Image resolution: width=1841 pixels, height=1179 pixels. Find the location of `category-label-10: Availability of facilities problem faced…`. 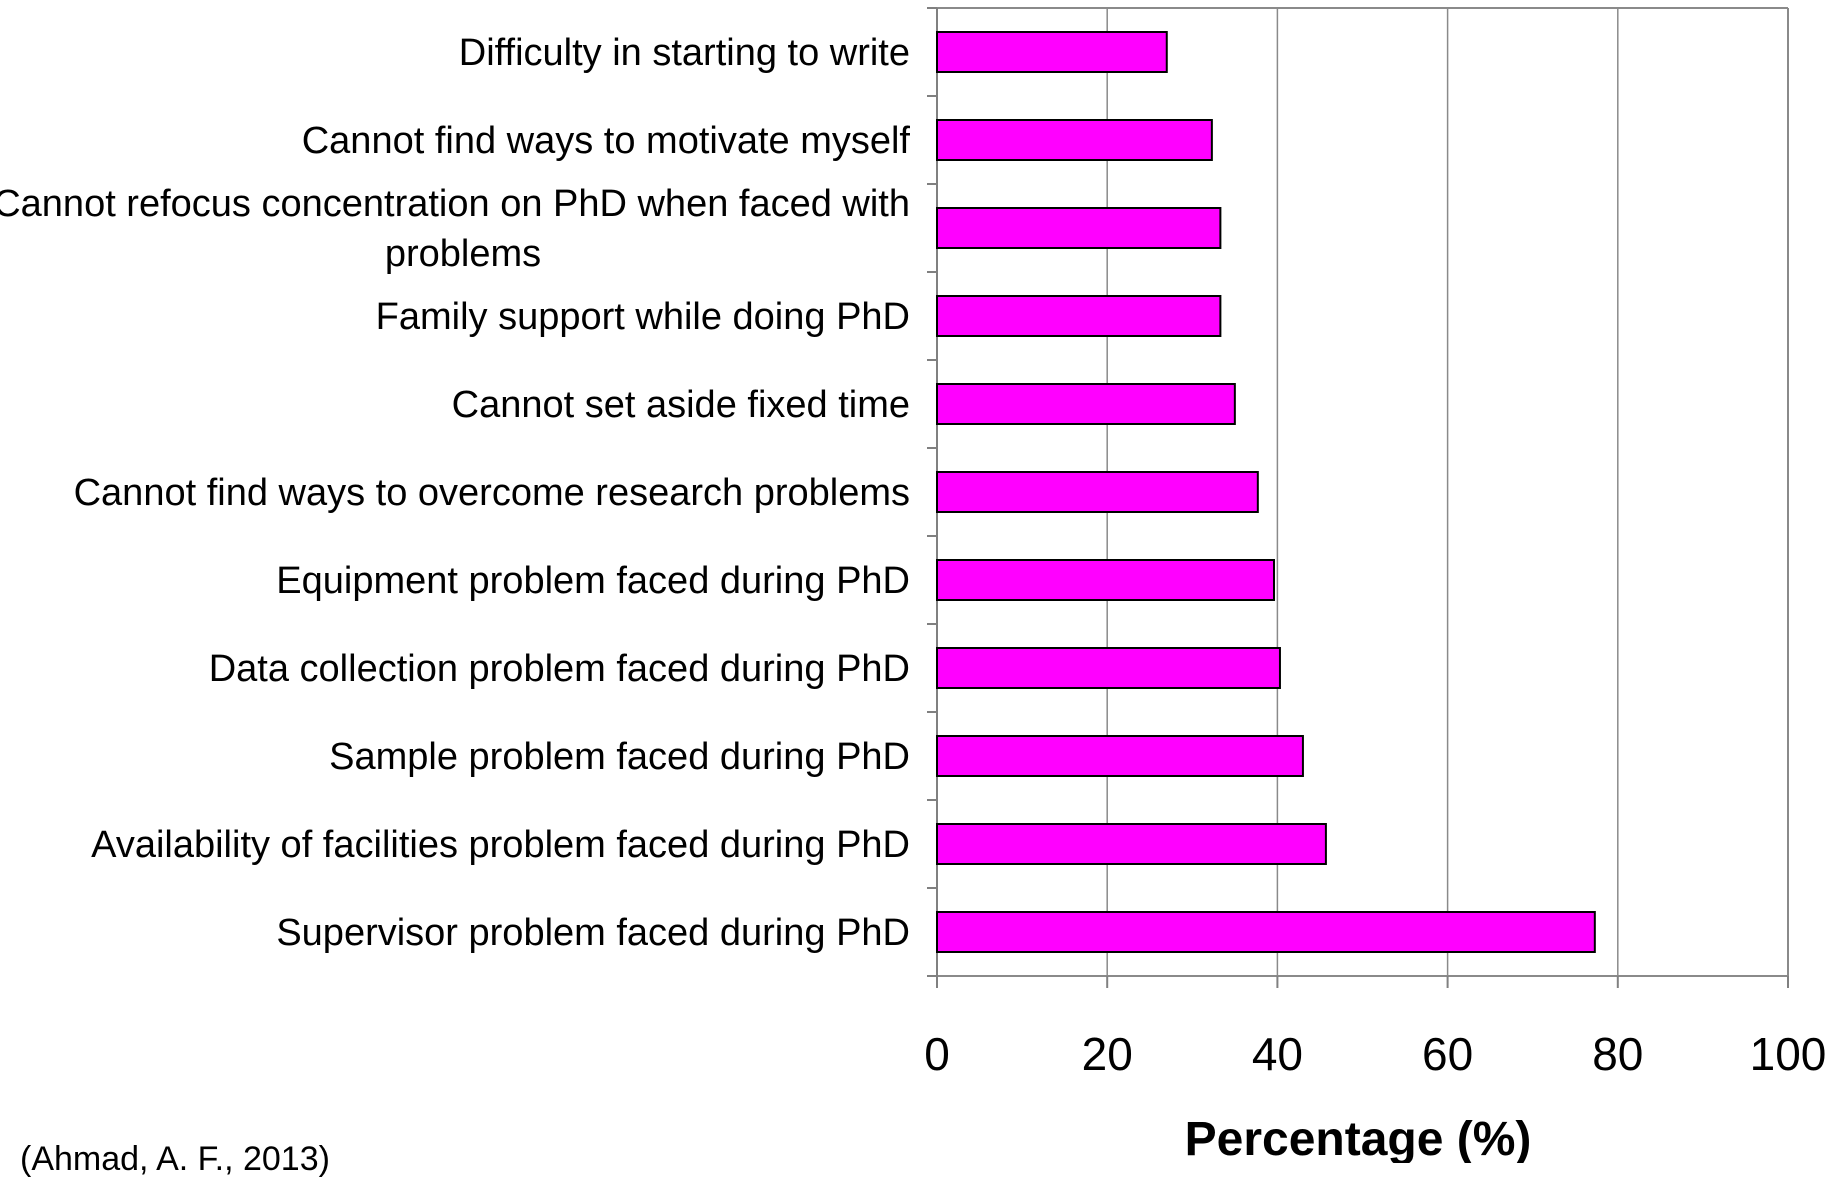

category-label-10: Availability of facilities problem faced… is located at coordinates (500, 845).